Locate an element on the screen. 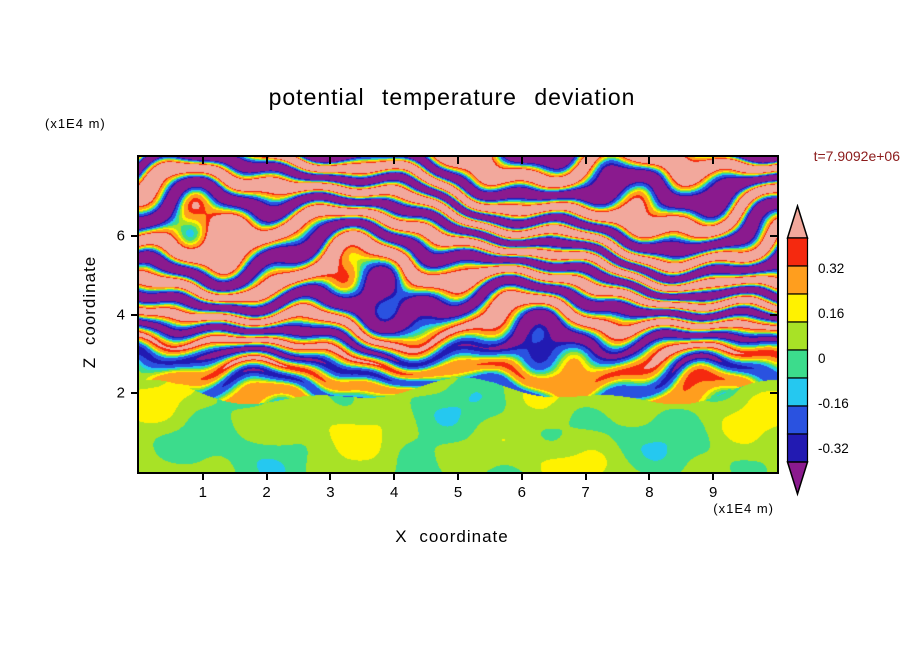  colorbar-tick-label: 0.16 is located at coordinates (831, 313).